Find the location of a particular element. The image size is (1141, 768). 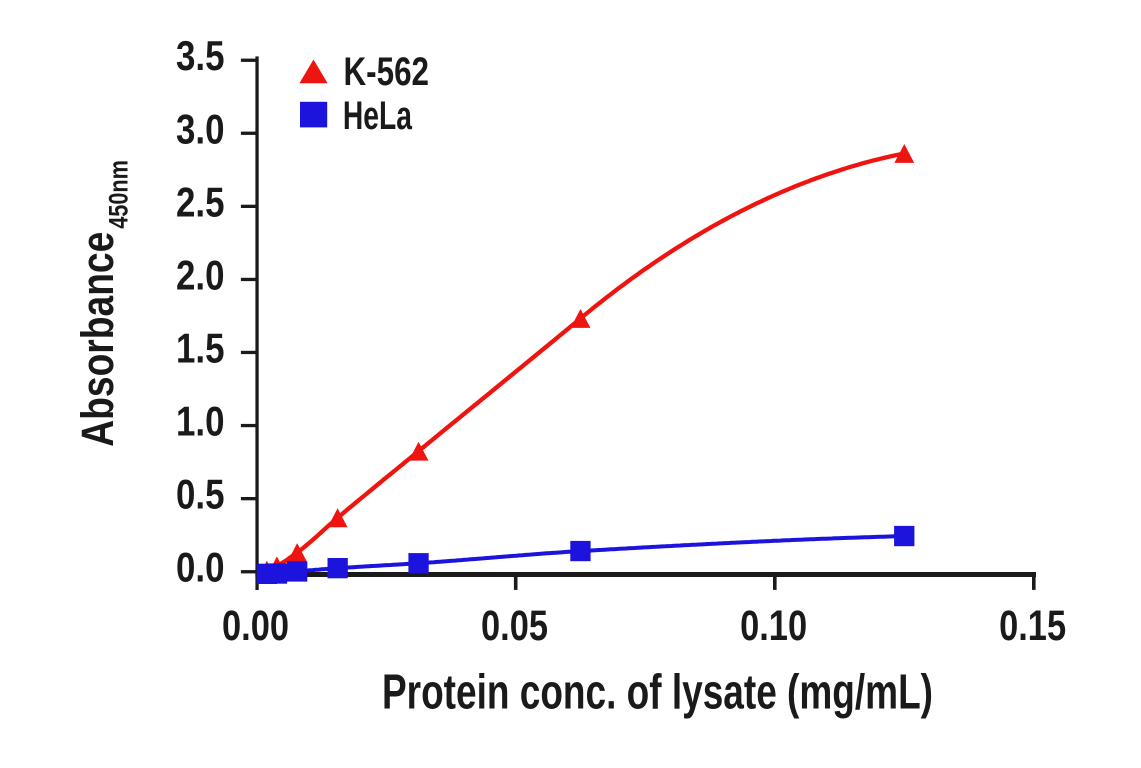

svg-text: 0.15 is located at coordinates (1032, 626).